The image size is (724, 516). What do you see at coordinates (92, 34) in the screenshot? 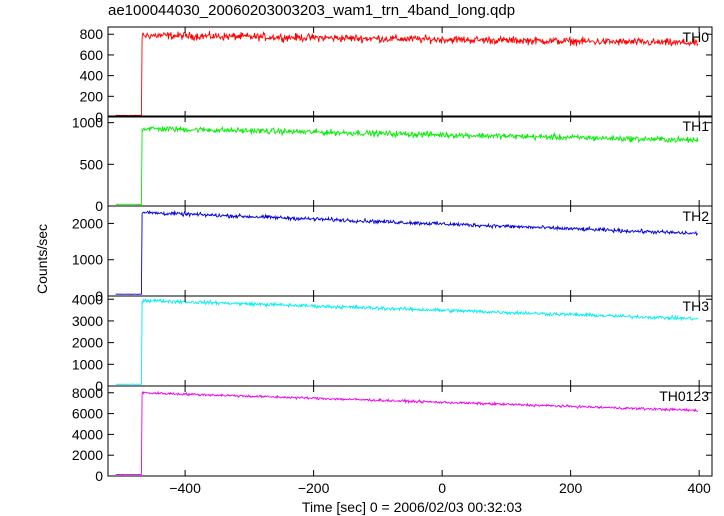
I see `y-tick-label: 800` at bounding box center [92, 34].